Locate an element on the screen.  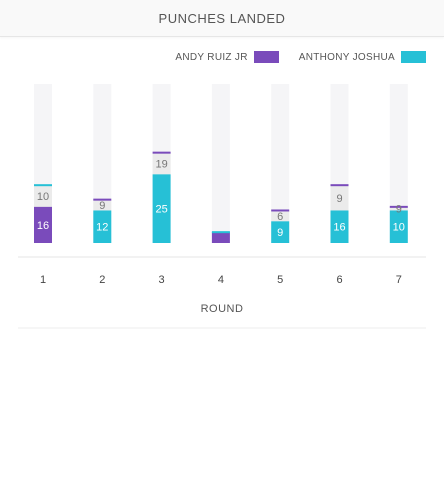
bar-bottom-label: 12 is located at coordinates (102, 228).